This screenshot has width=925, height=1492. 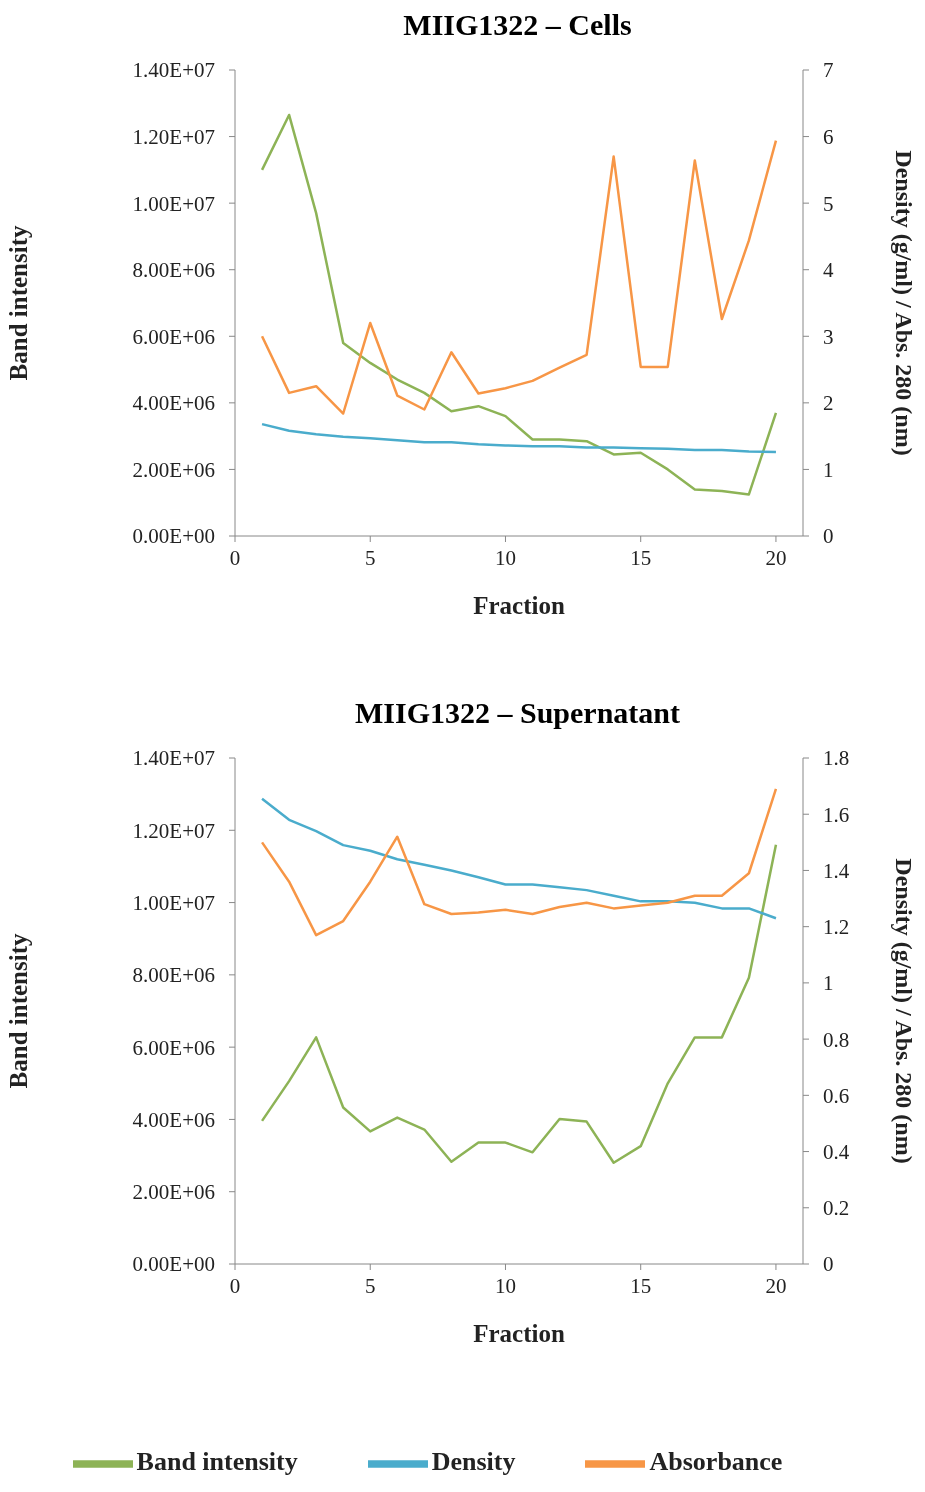 I want to click on y2-tick-label: 3, so click(x=828, y=336).